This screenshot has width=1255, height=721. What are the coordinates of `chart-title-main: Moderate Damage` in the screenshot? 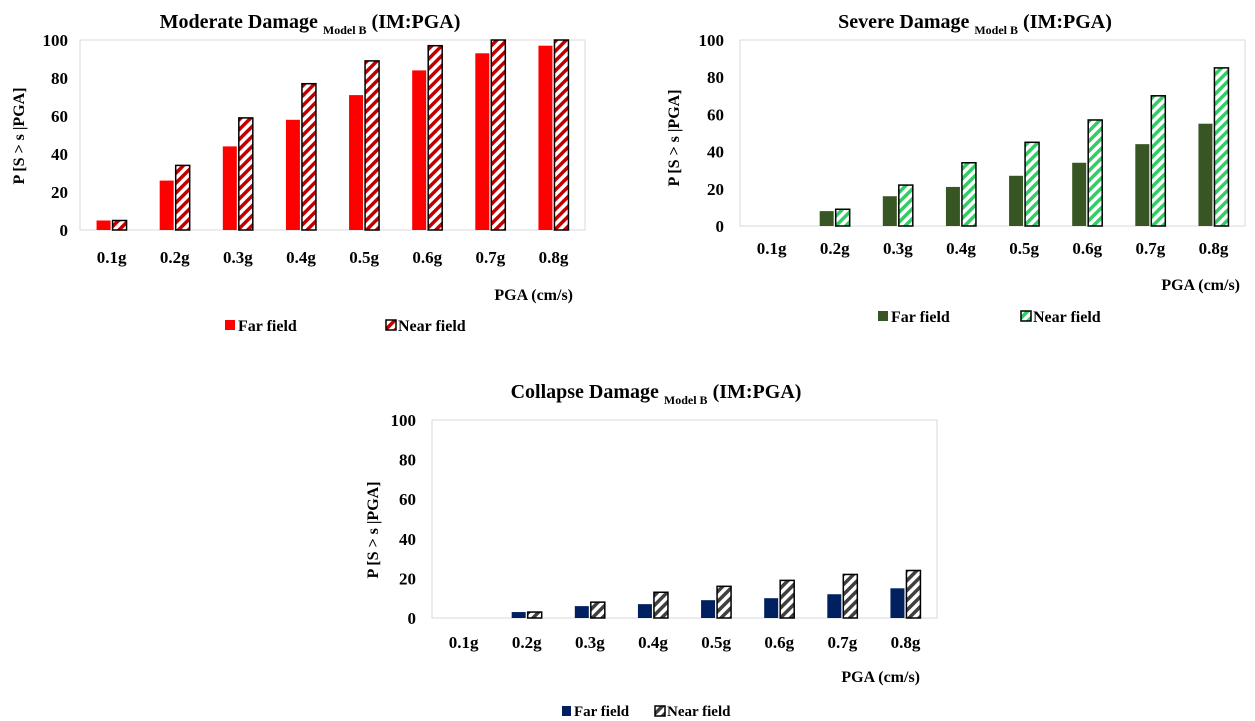 It's located at (239, 22).